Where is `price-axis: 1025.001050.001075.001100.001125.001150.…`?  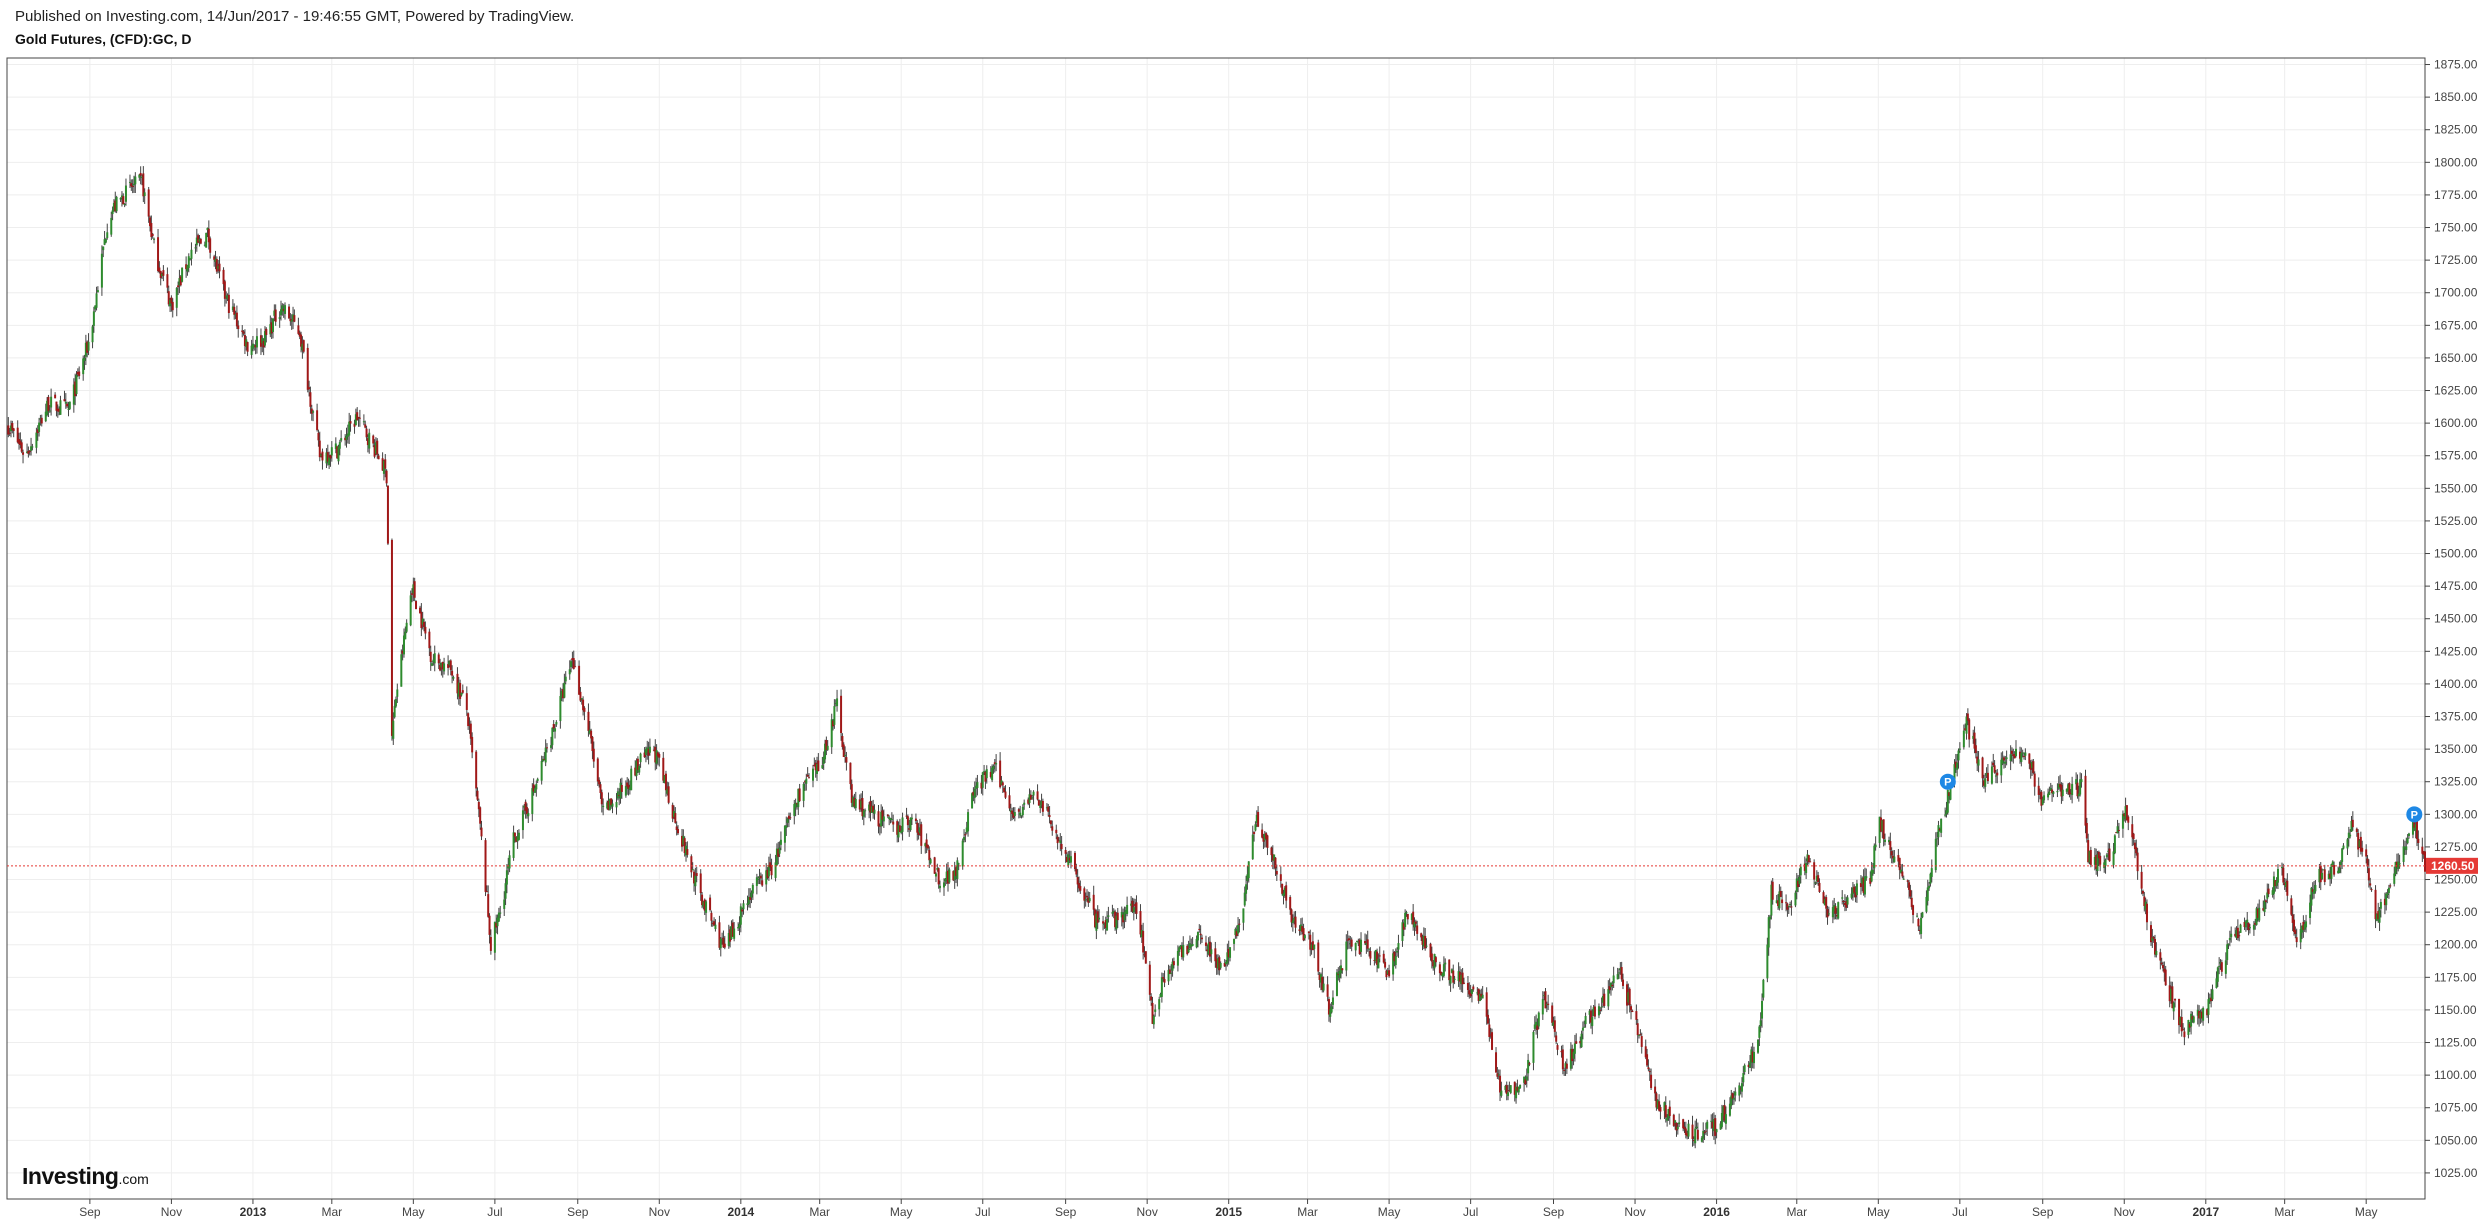
price-axis: 1025.001050.001075.001100.001125.001150.… is located at coordinates (2451, 619).